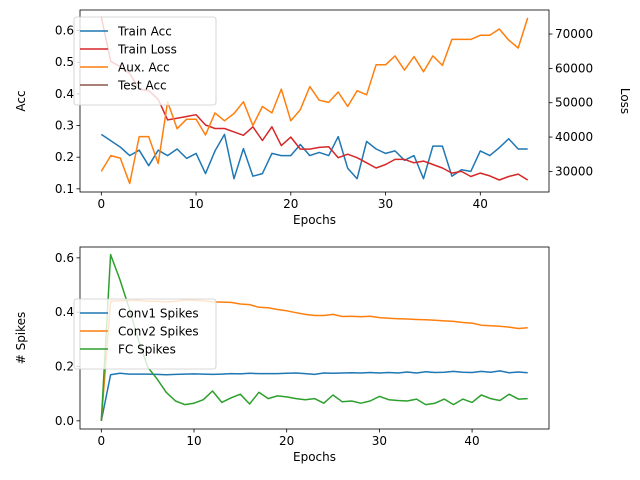 The width and height of the screenshot is (640, 480). What do you see at coordinates (144, 32) in the screenshot?
I see `legend-label: Train Acc` at bounding box center [144, 32].